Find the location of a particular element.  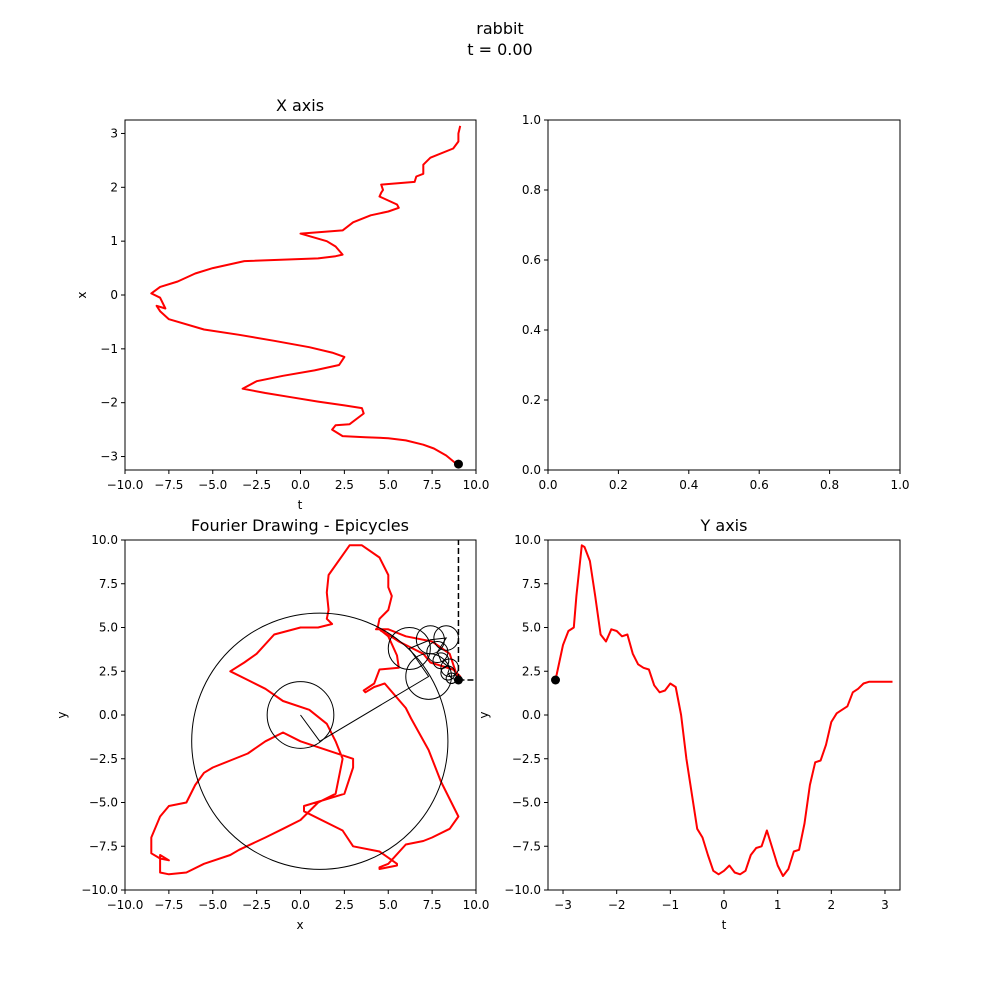

y-tick-label: 0.6 is located at coordinates (531, 260).